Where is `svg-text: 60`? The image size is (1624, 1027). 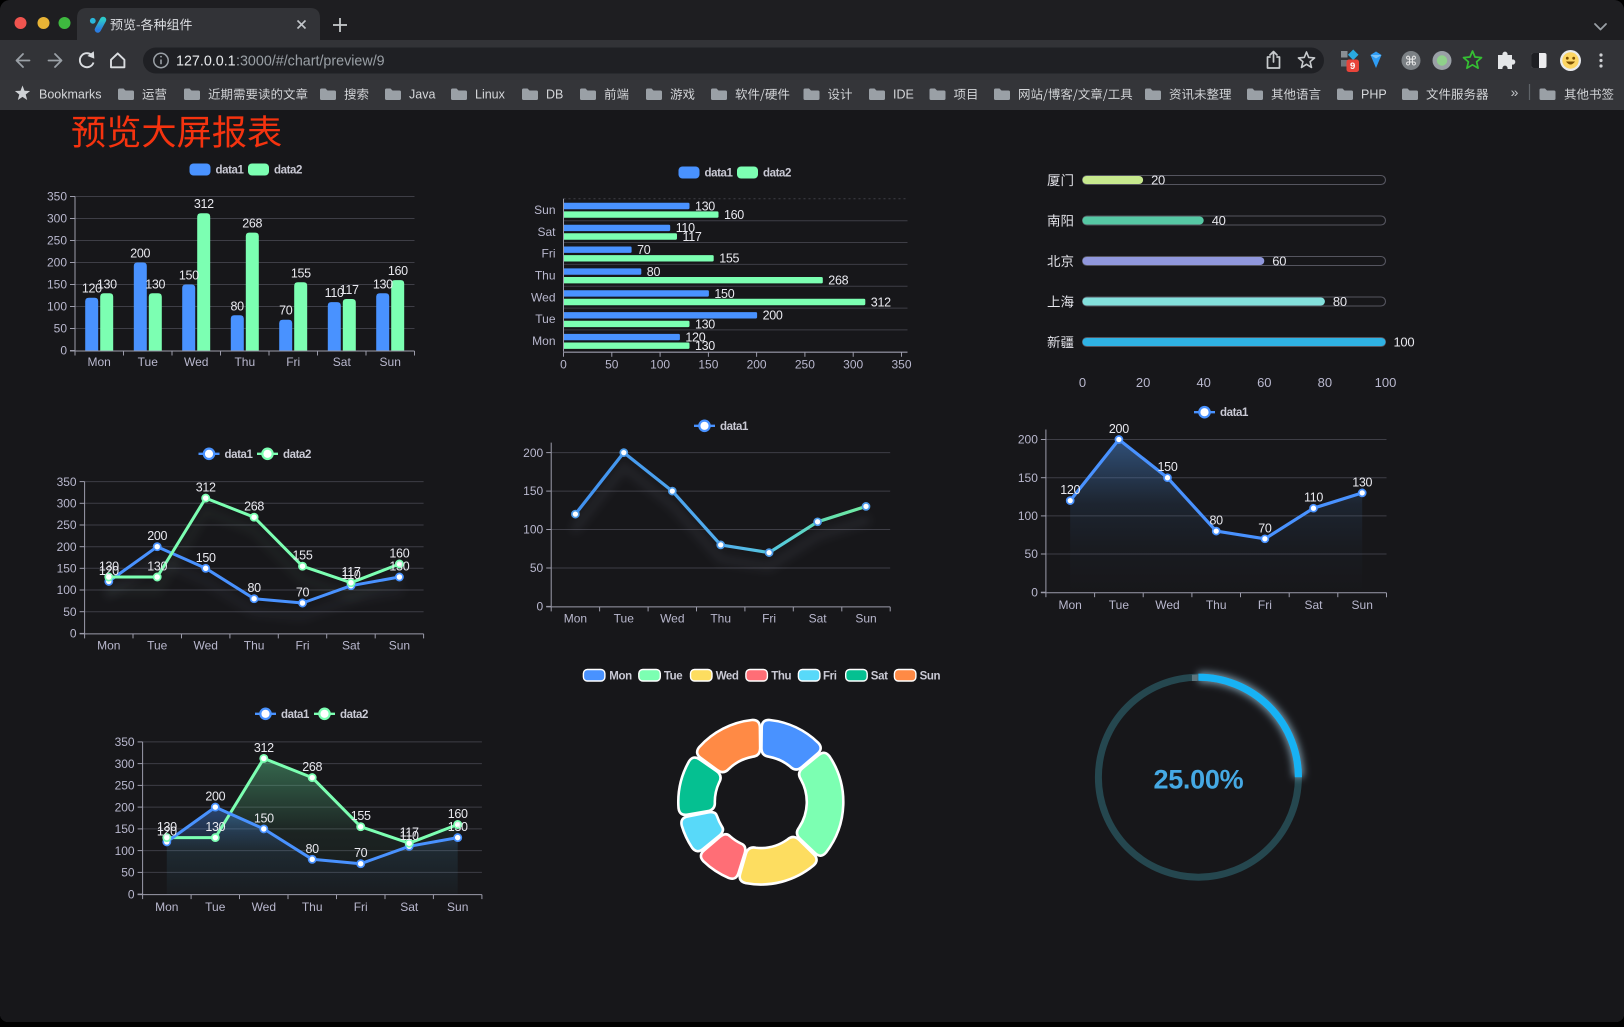 svg-text: 60 is located at coordinates (1264, 382).